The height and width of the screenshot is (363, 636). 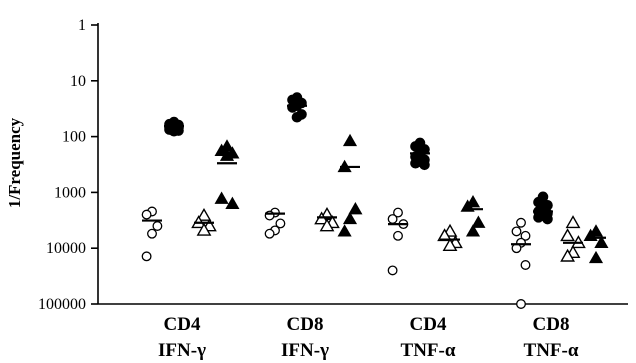 What do you see at coordinates (62, 304) in the screenshot?
I see `y-tick-label: 100000` at bounding box center [62, 304].